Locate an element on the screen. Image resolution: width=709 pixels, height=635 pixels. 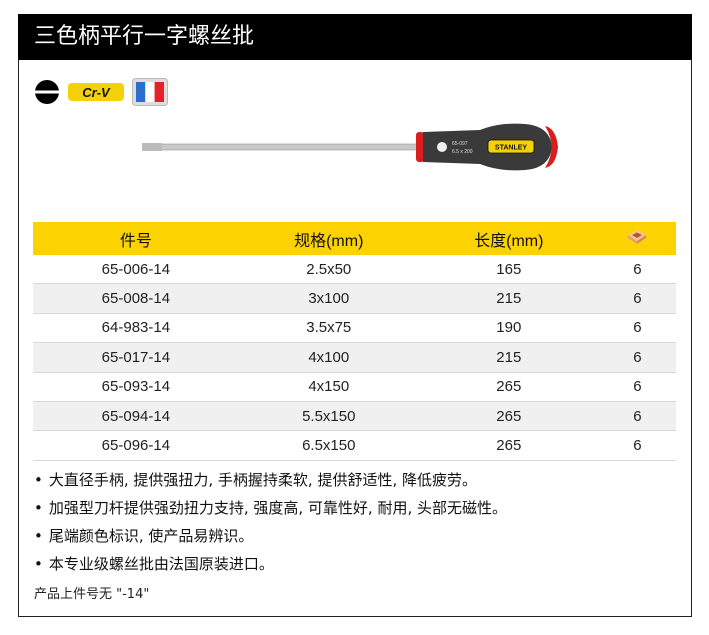
feature-item: 本专业级螺丝批由法国原装进口。 is located at coordinates (270, 564).